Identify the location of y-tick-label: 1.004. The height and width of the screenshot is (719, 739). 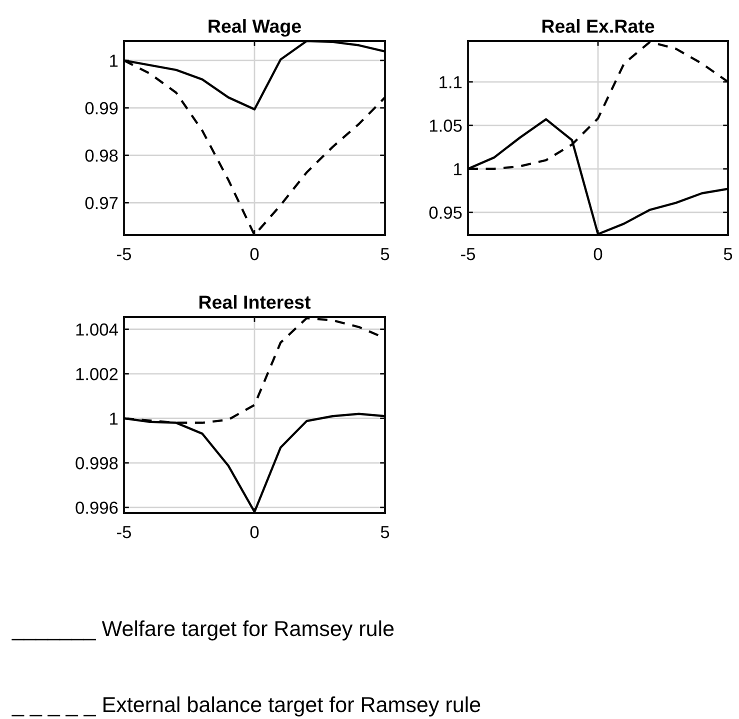
(97, 329).